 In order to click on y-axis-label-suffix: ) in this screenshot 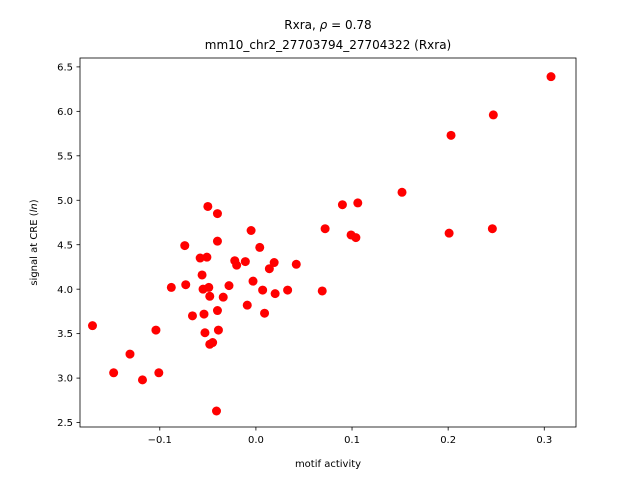, I will do `click(34, 201)`.